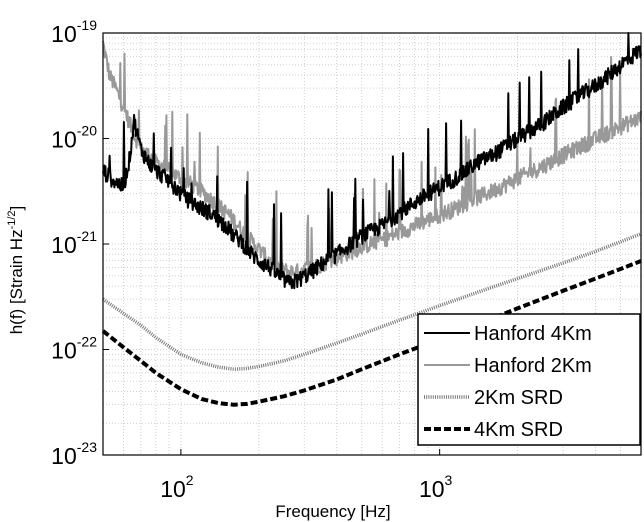  I want to click on legend-box, so click(529, 379).